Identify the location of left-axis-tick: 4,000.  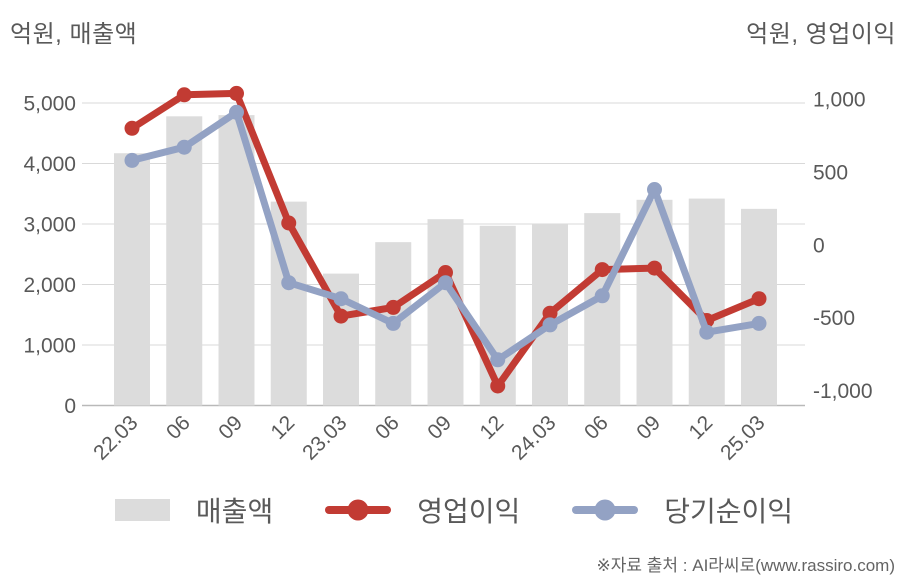
(49, 164).